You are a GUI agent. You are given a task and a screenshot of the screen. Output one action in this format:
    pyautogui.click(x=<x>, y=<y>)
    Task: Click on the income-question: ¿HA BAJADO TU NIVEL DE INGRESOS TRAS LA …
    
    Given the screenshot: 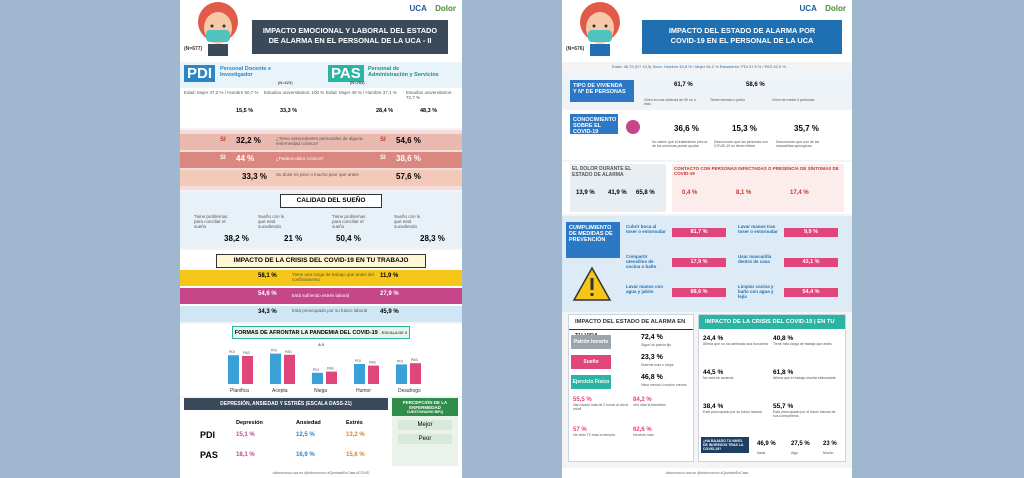 What is the action you would take?
    pyautogui.click(x=725, y=445)
    